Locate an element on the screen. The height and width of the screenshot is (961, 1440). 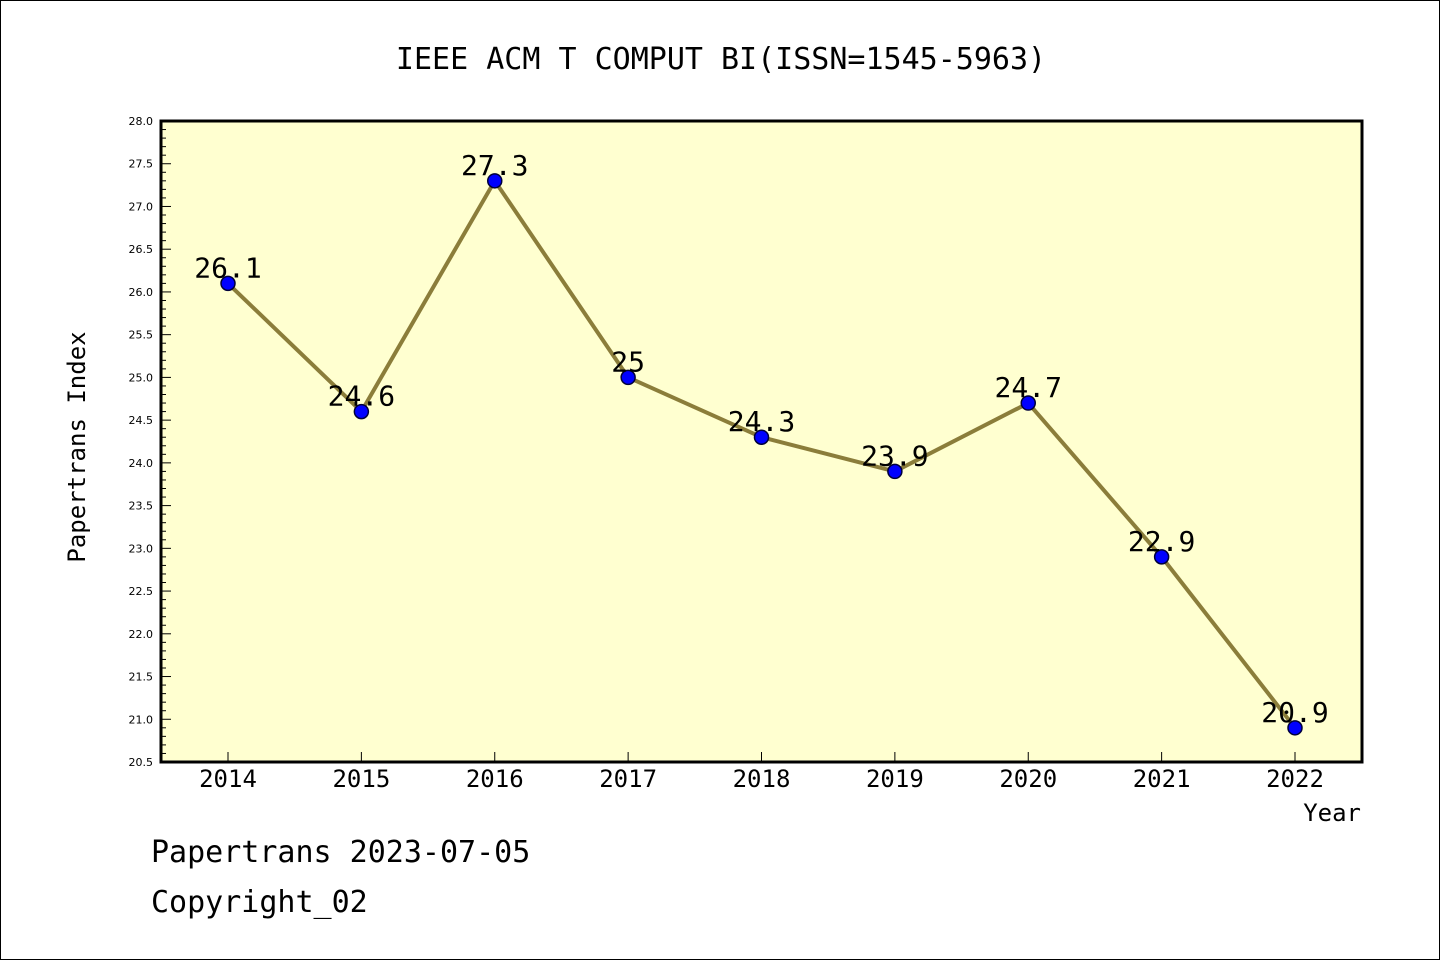
x-tick-label: 2017 is located at coordinates (628, 779).